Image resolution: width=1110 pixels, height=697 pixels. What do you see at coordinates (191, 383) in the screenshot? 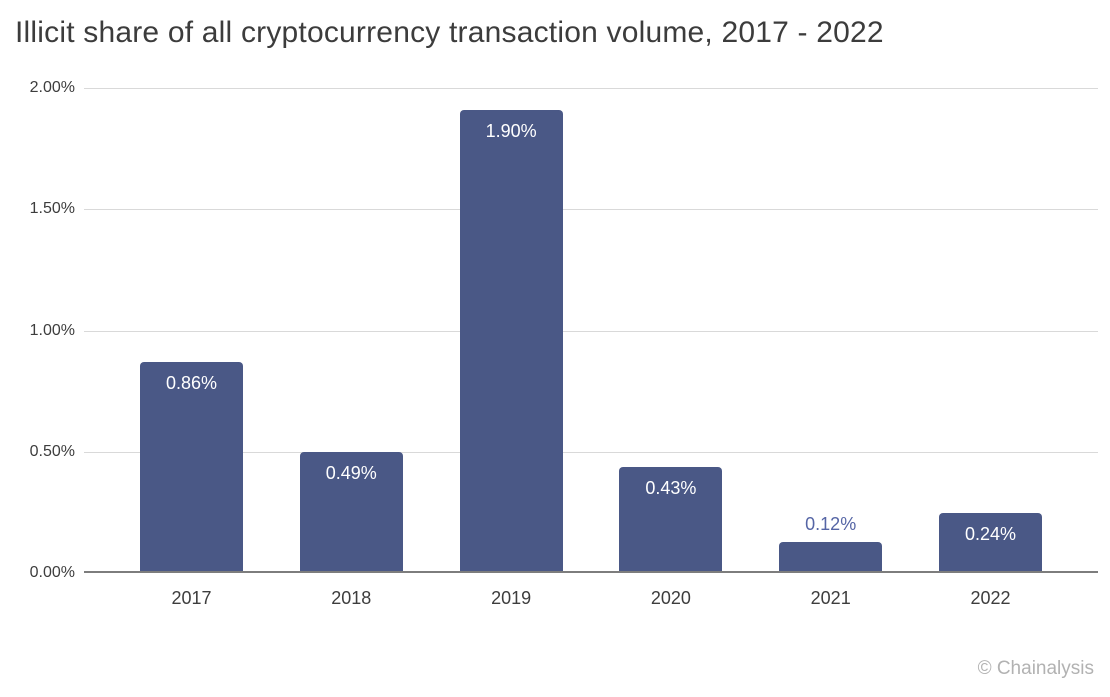
I see `bar-value-label: 0.86%` at bounding box center [191, 383].